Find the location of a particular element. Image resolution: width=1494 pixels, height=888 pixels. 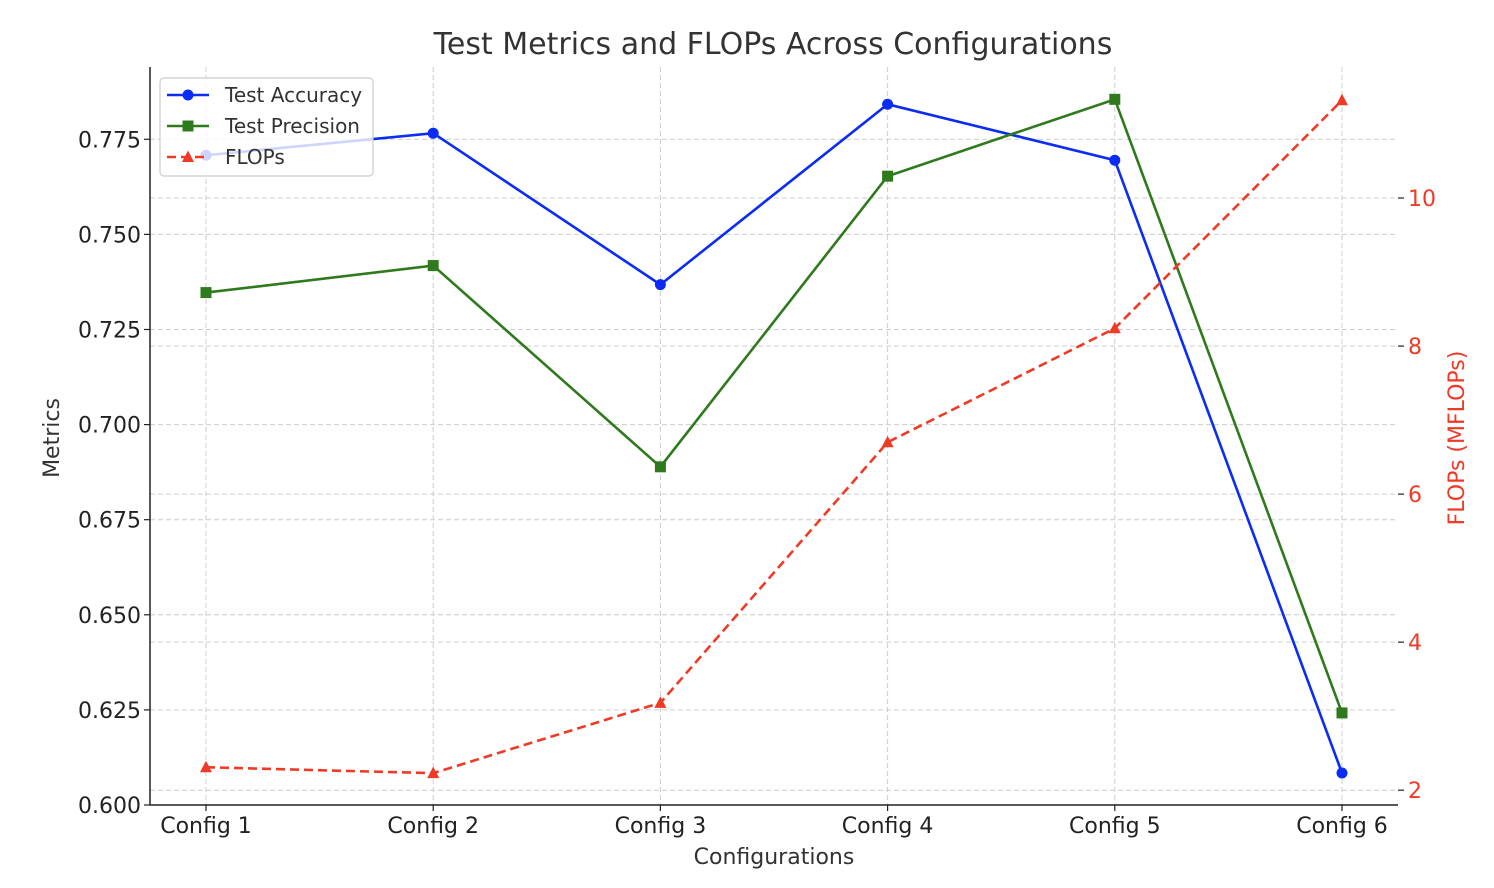

y-right-tick-label: 10 is located at coordinates (1422, 199).